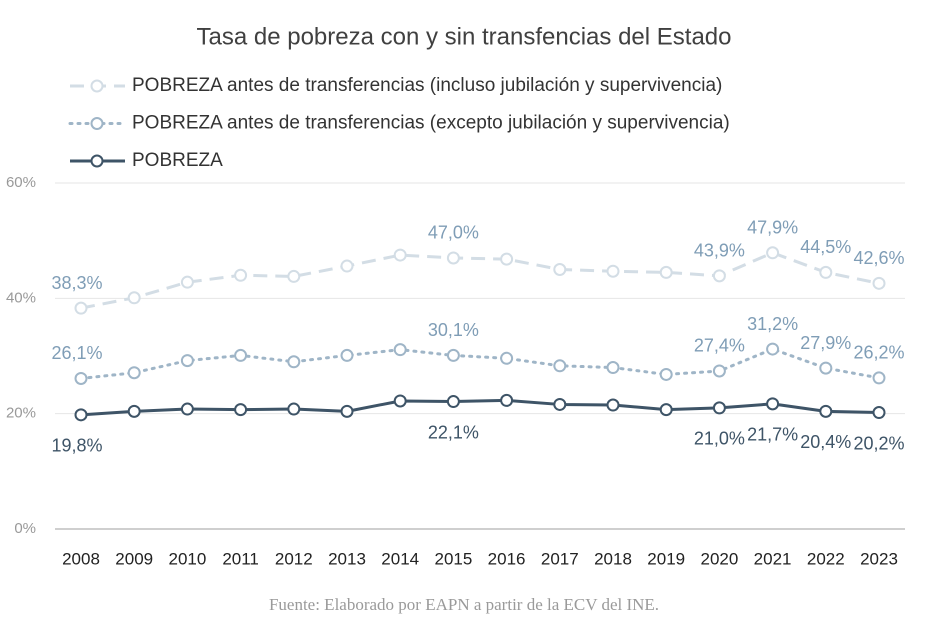  Describe the element at coordinates (134, 558) in the screenshot. I see `x-tick-label: 2009` at that location.